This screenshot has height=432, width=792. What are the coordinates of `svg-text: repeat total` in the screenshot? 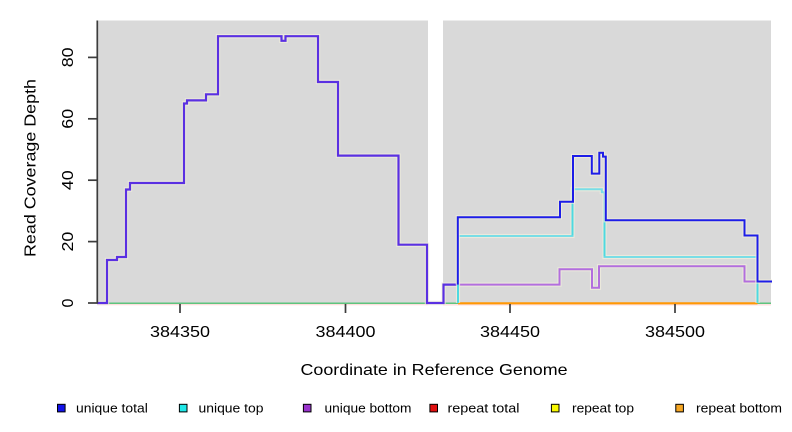 It's located at (484, 408).